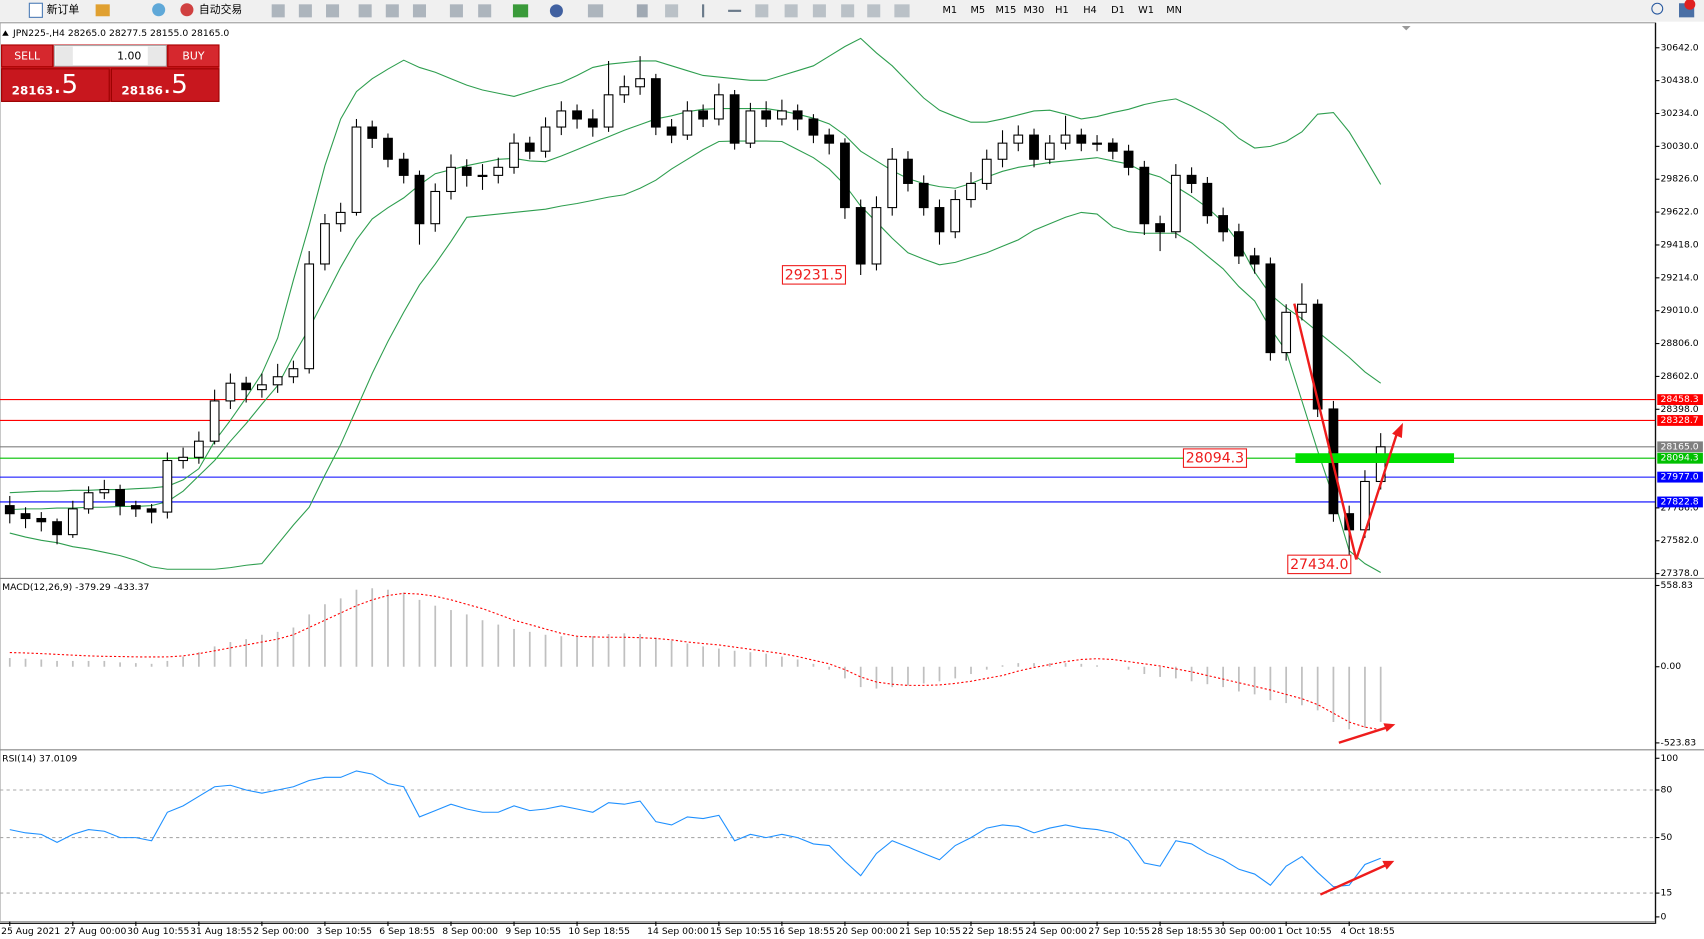  Describe the element at coordinates (1664, 916) in the screenshot. I see `y-tick-label: 0` at that location.